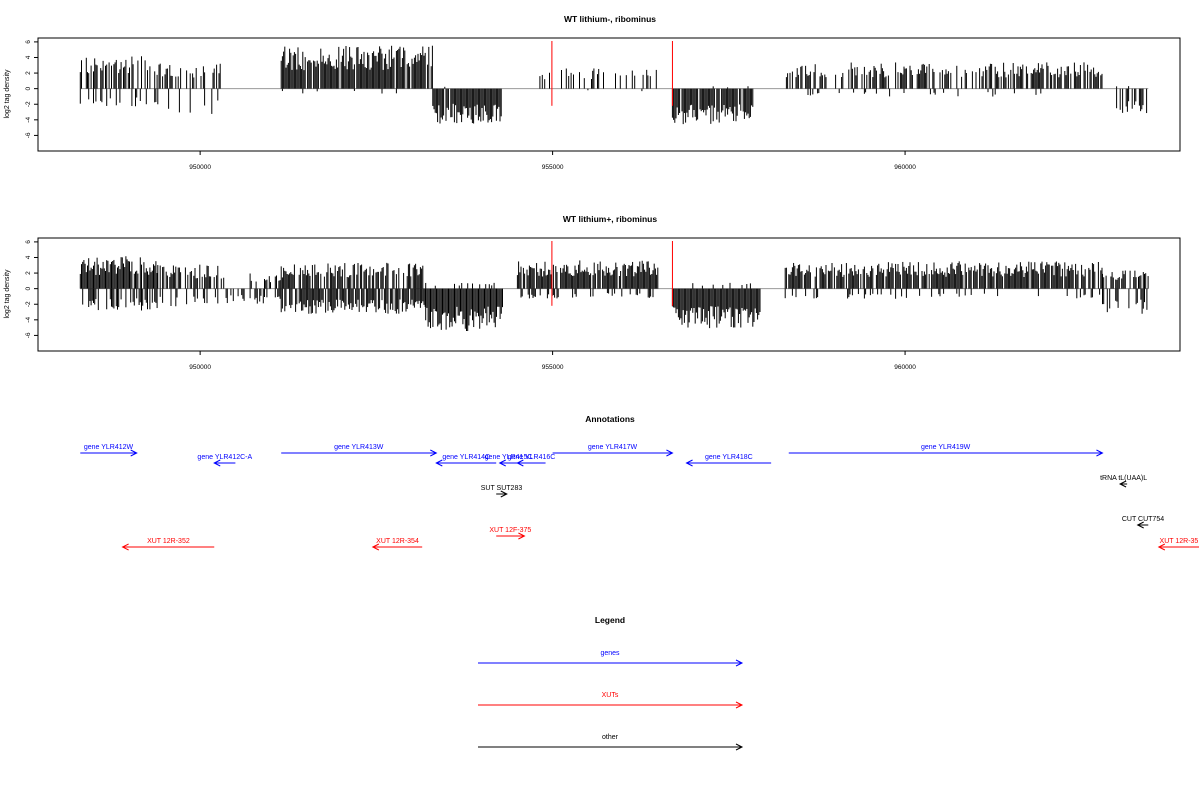 Image resolution: width=1200 pixels, height=800 pixels. I want to click on feature-annotation: gene YLR414C, so click(466, 460).